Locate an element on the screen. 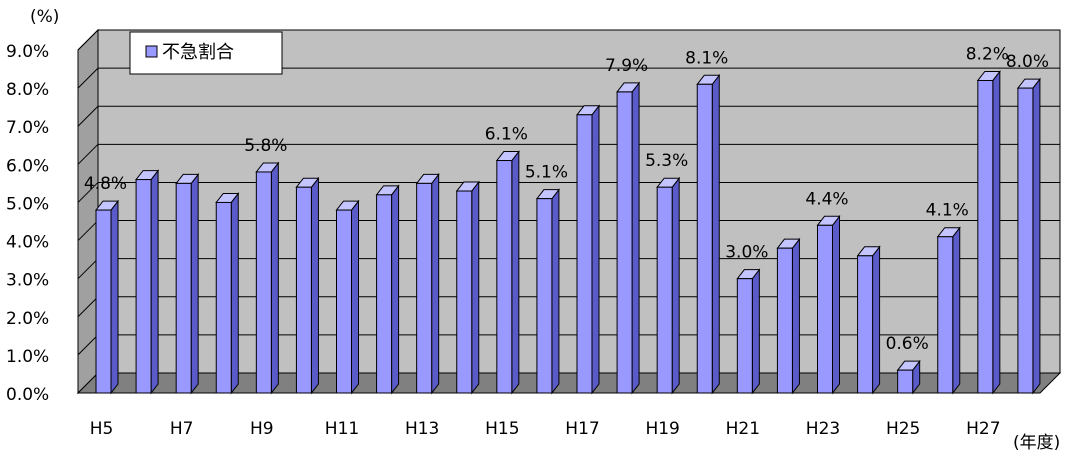 This screenshot has width=1088, height=462. data-label: 5.3% is located at coordinates (666, 161).